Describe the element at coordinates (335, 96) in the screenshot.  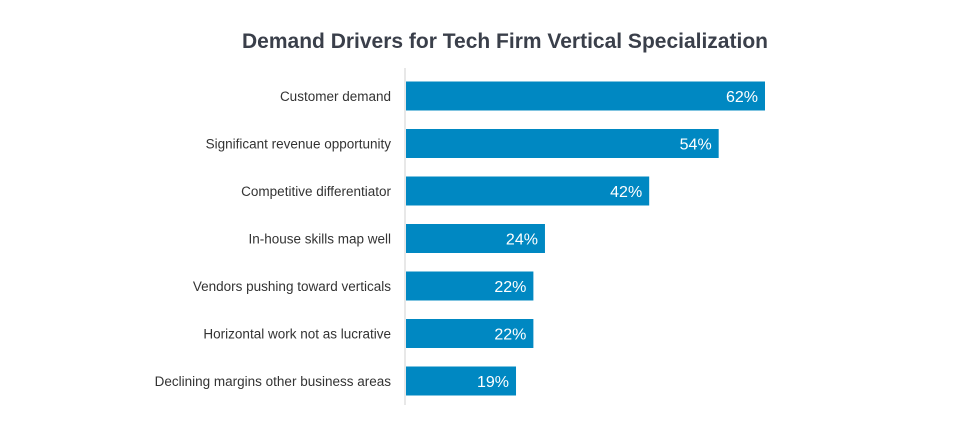
I see `category-label: Customer demand` at that location.